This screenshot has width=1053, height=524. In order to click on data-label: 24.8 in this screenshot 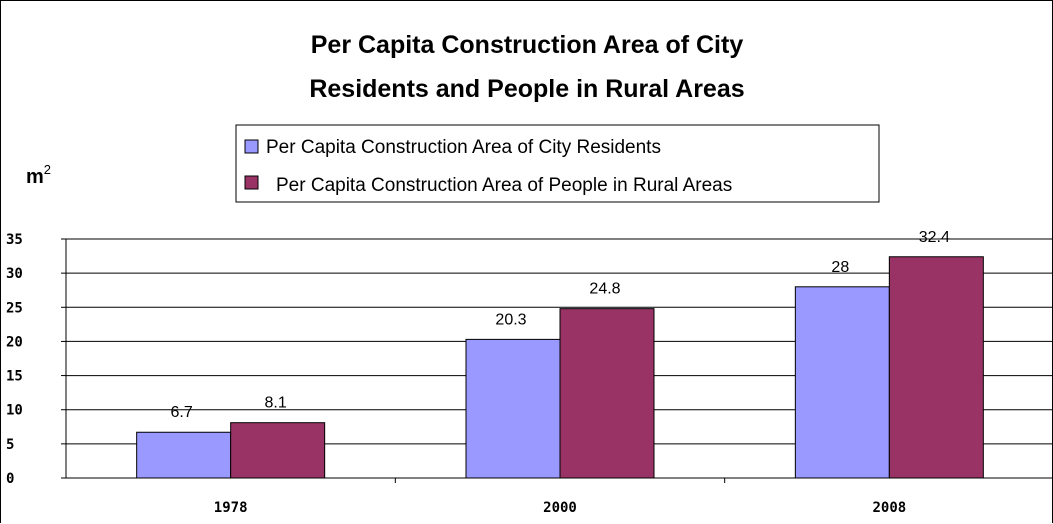, I will do `click(604, 289)`.